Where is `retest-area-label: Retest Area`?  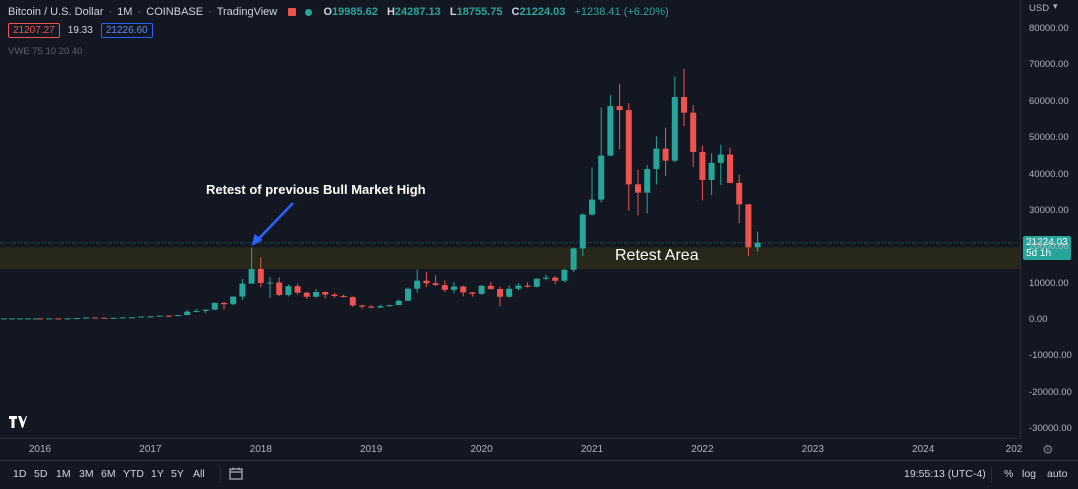 retest-area-label: Retest Area is located at coordinates (657, 255).